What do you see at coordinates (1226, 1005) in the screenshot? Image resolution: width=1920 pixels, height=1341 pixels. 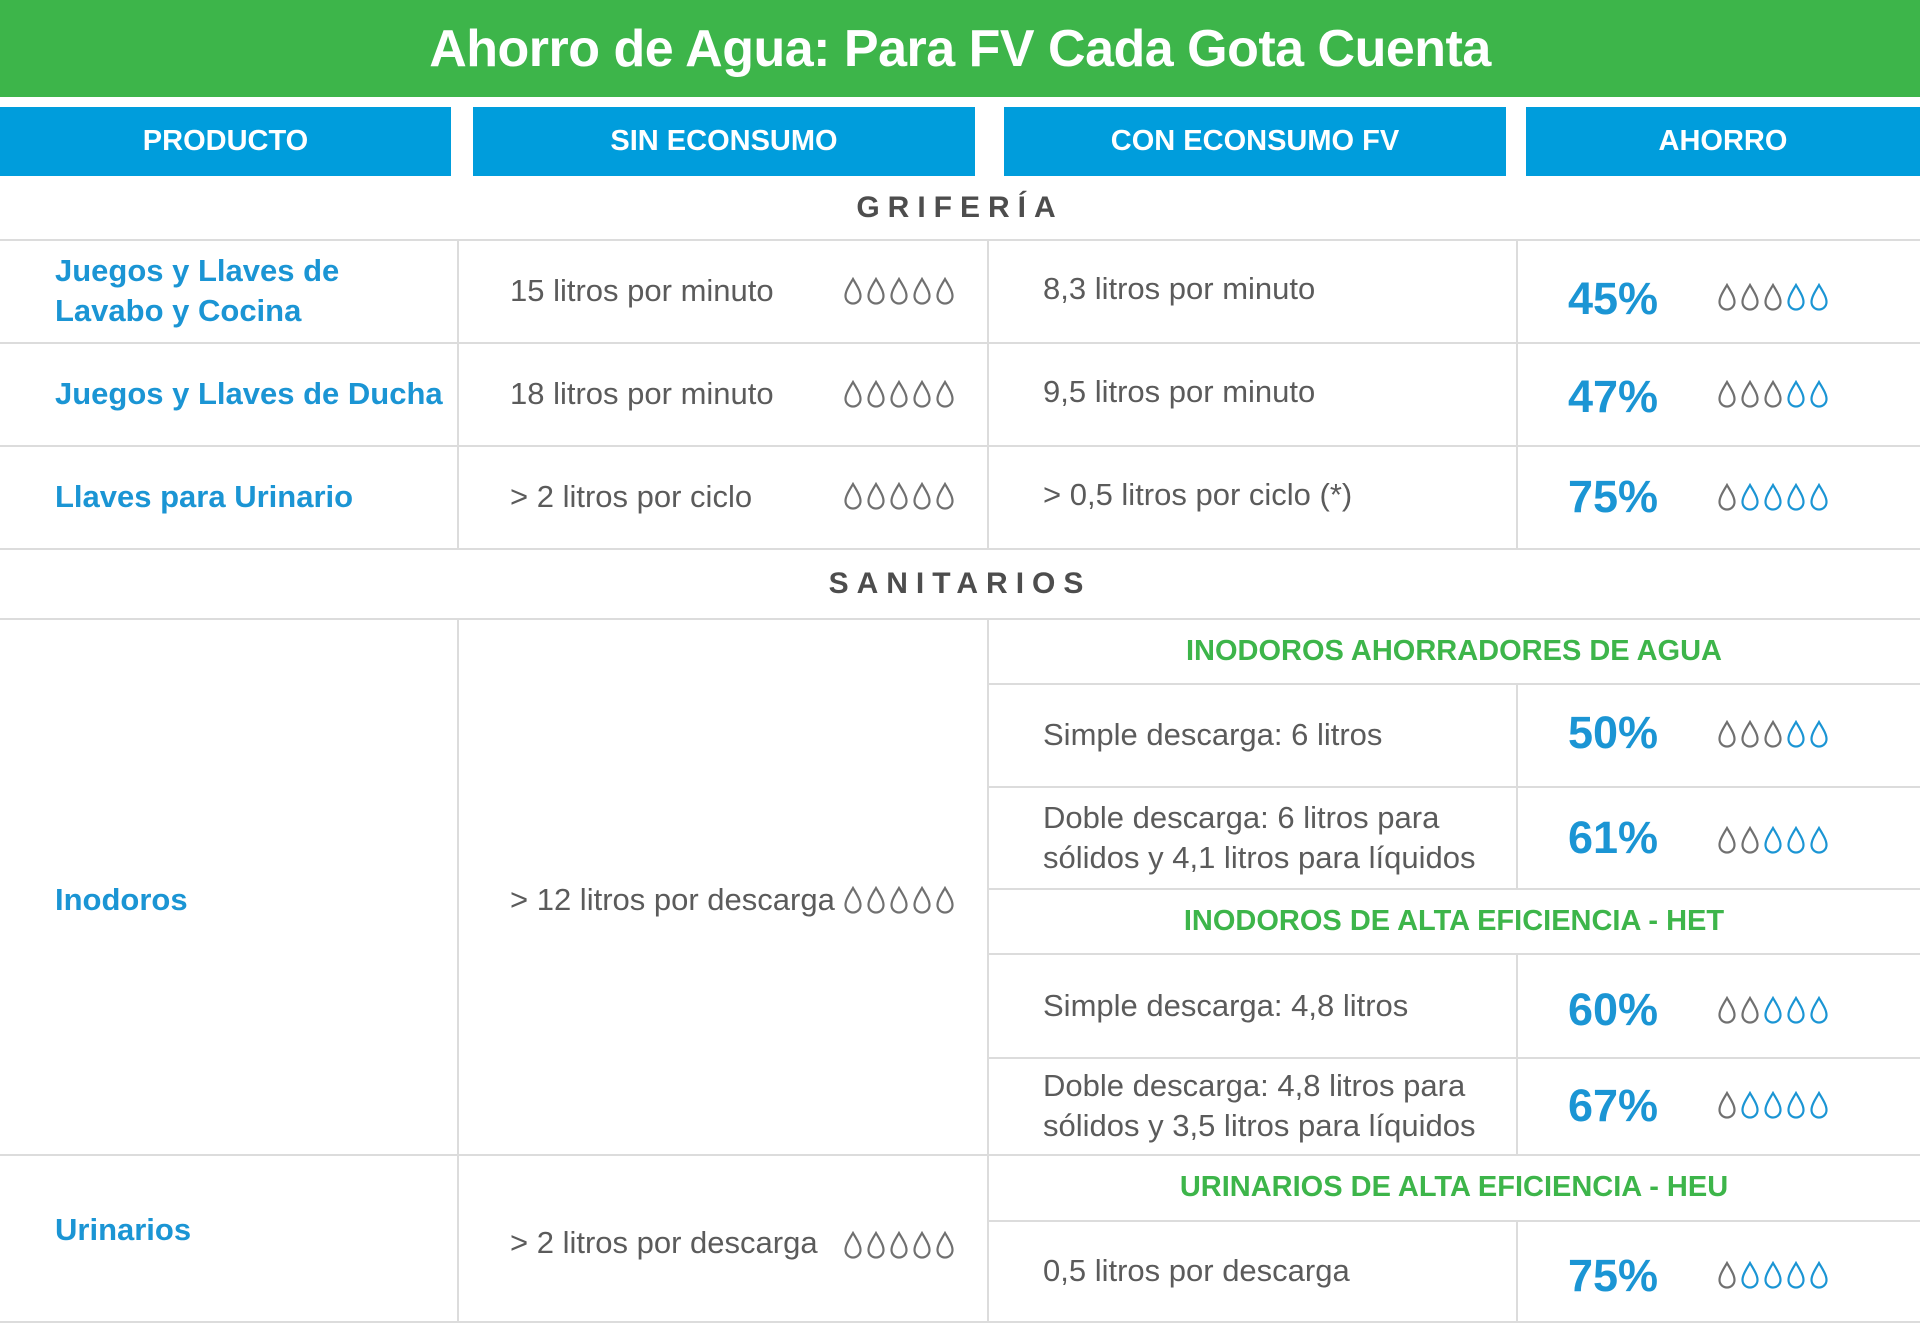 I see `con-econsumo-value: Simple descarga: 4,8 litros` at bounding box center [1226, 1005].